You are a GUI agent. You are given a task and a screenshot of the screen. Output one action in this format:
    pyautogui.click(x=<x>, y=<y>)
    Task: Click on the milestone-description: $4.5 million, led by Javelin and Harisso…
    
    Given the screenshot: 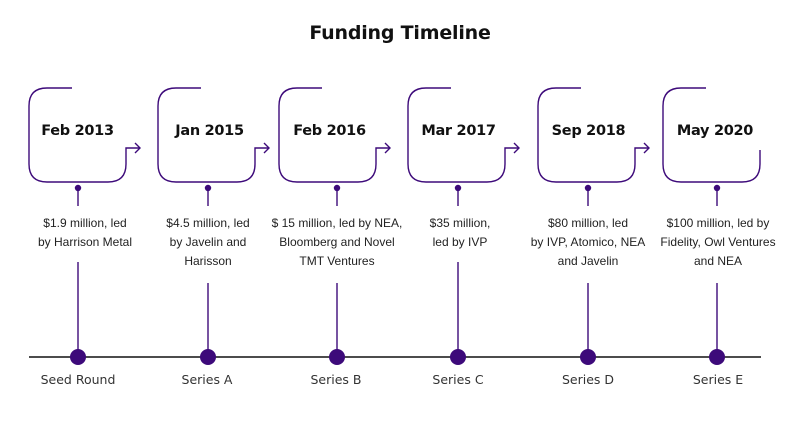 What is the action you would take?
    pyautogui.click(x=208, y=242)
    